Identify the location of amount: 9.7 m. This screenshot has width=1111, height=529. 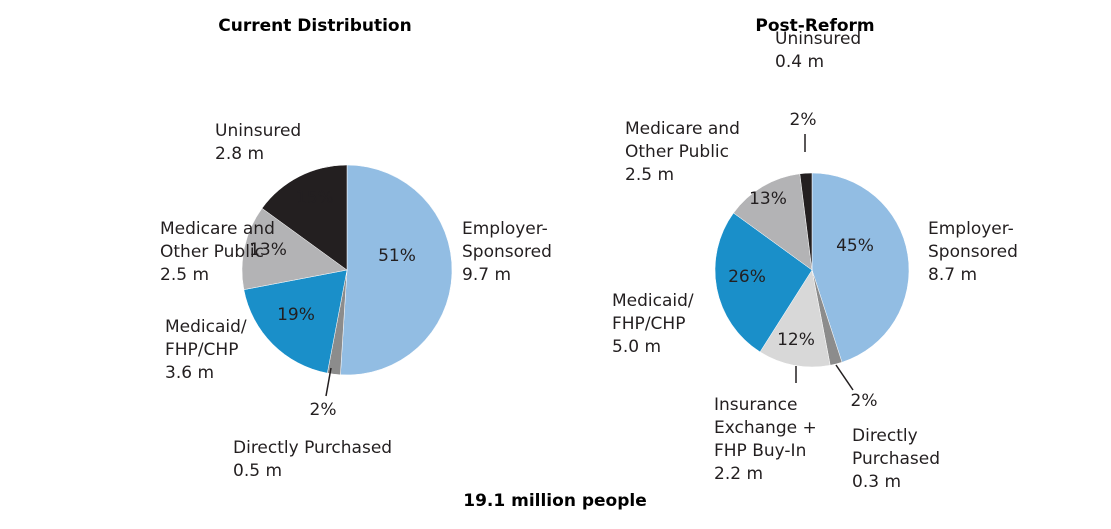
(486, 275).